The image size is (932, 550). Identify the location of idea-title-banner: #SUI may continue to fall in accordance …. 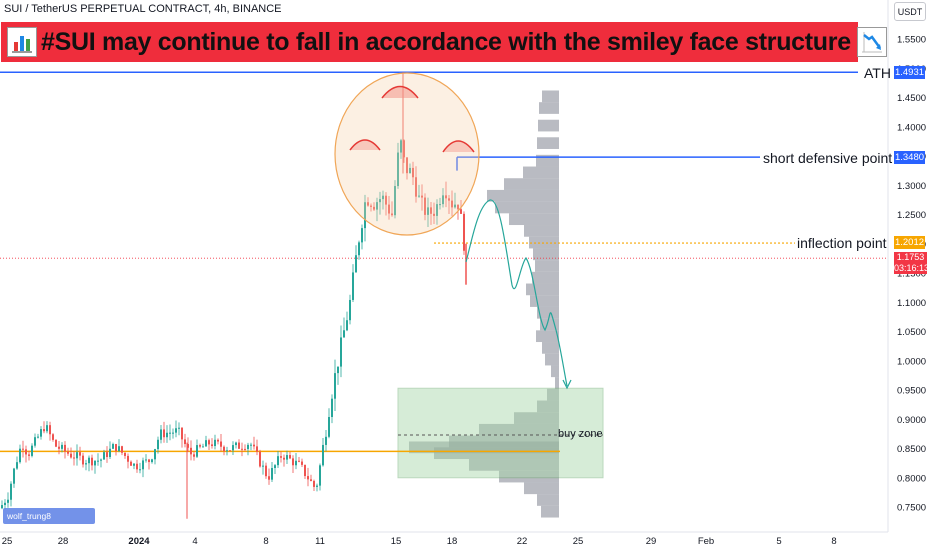
(444, 42).